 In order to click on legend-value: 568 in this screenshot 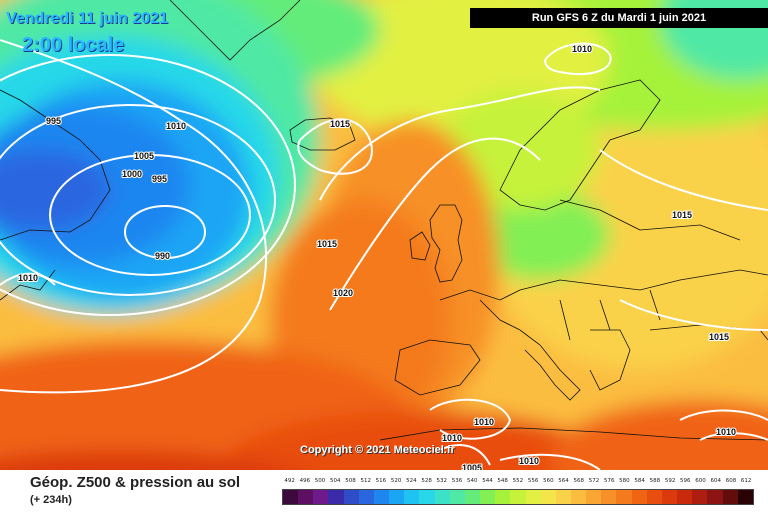, I will do `click(579, 481)`.